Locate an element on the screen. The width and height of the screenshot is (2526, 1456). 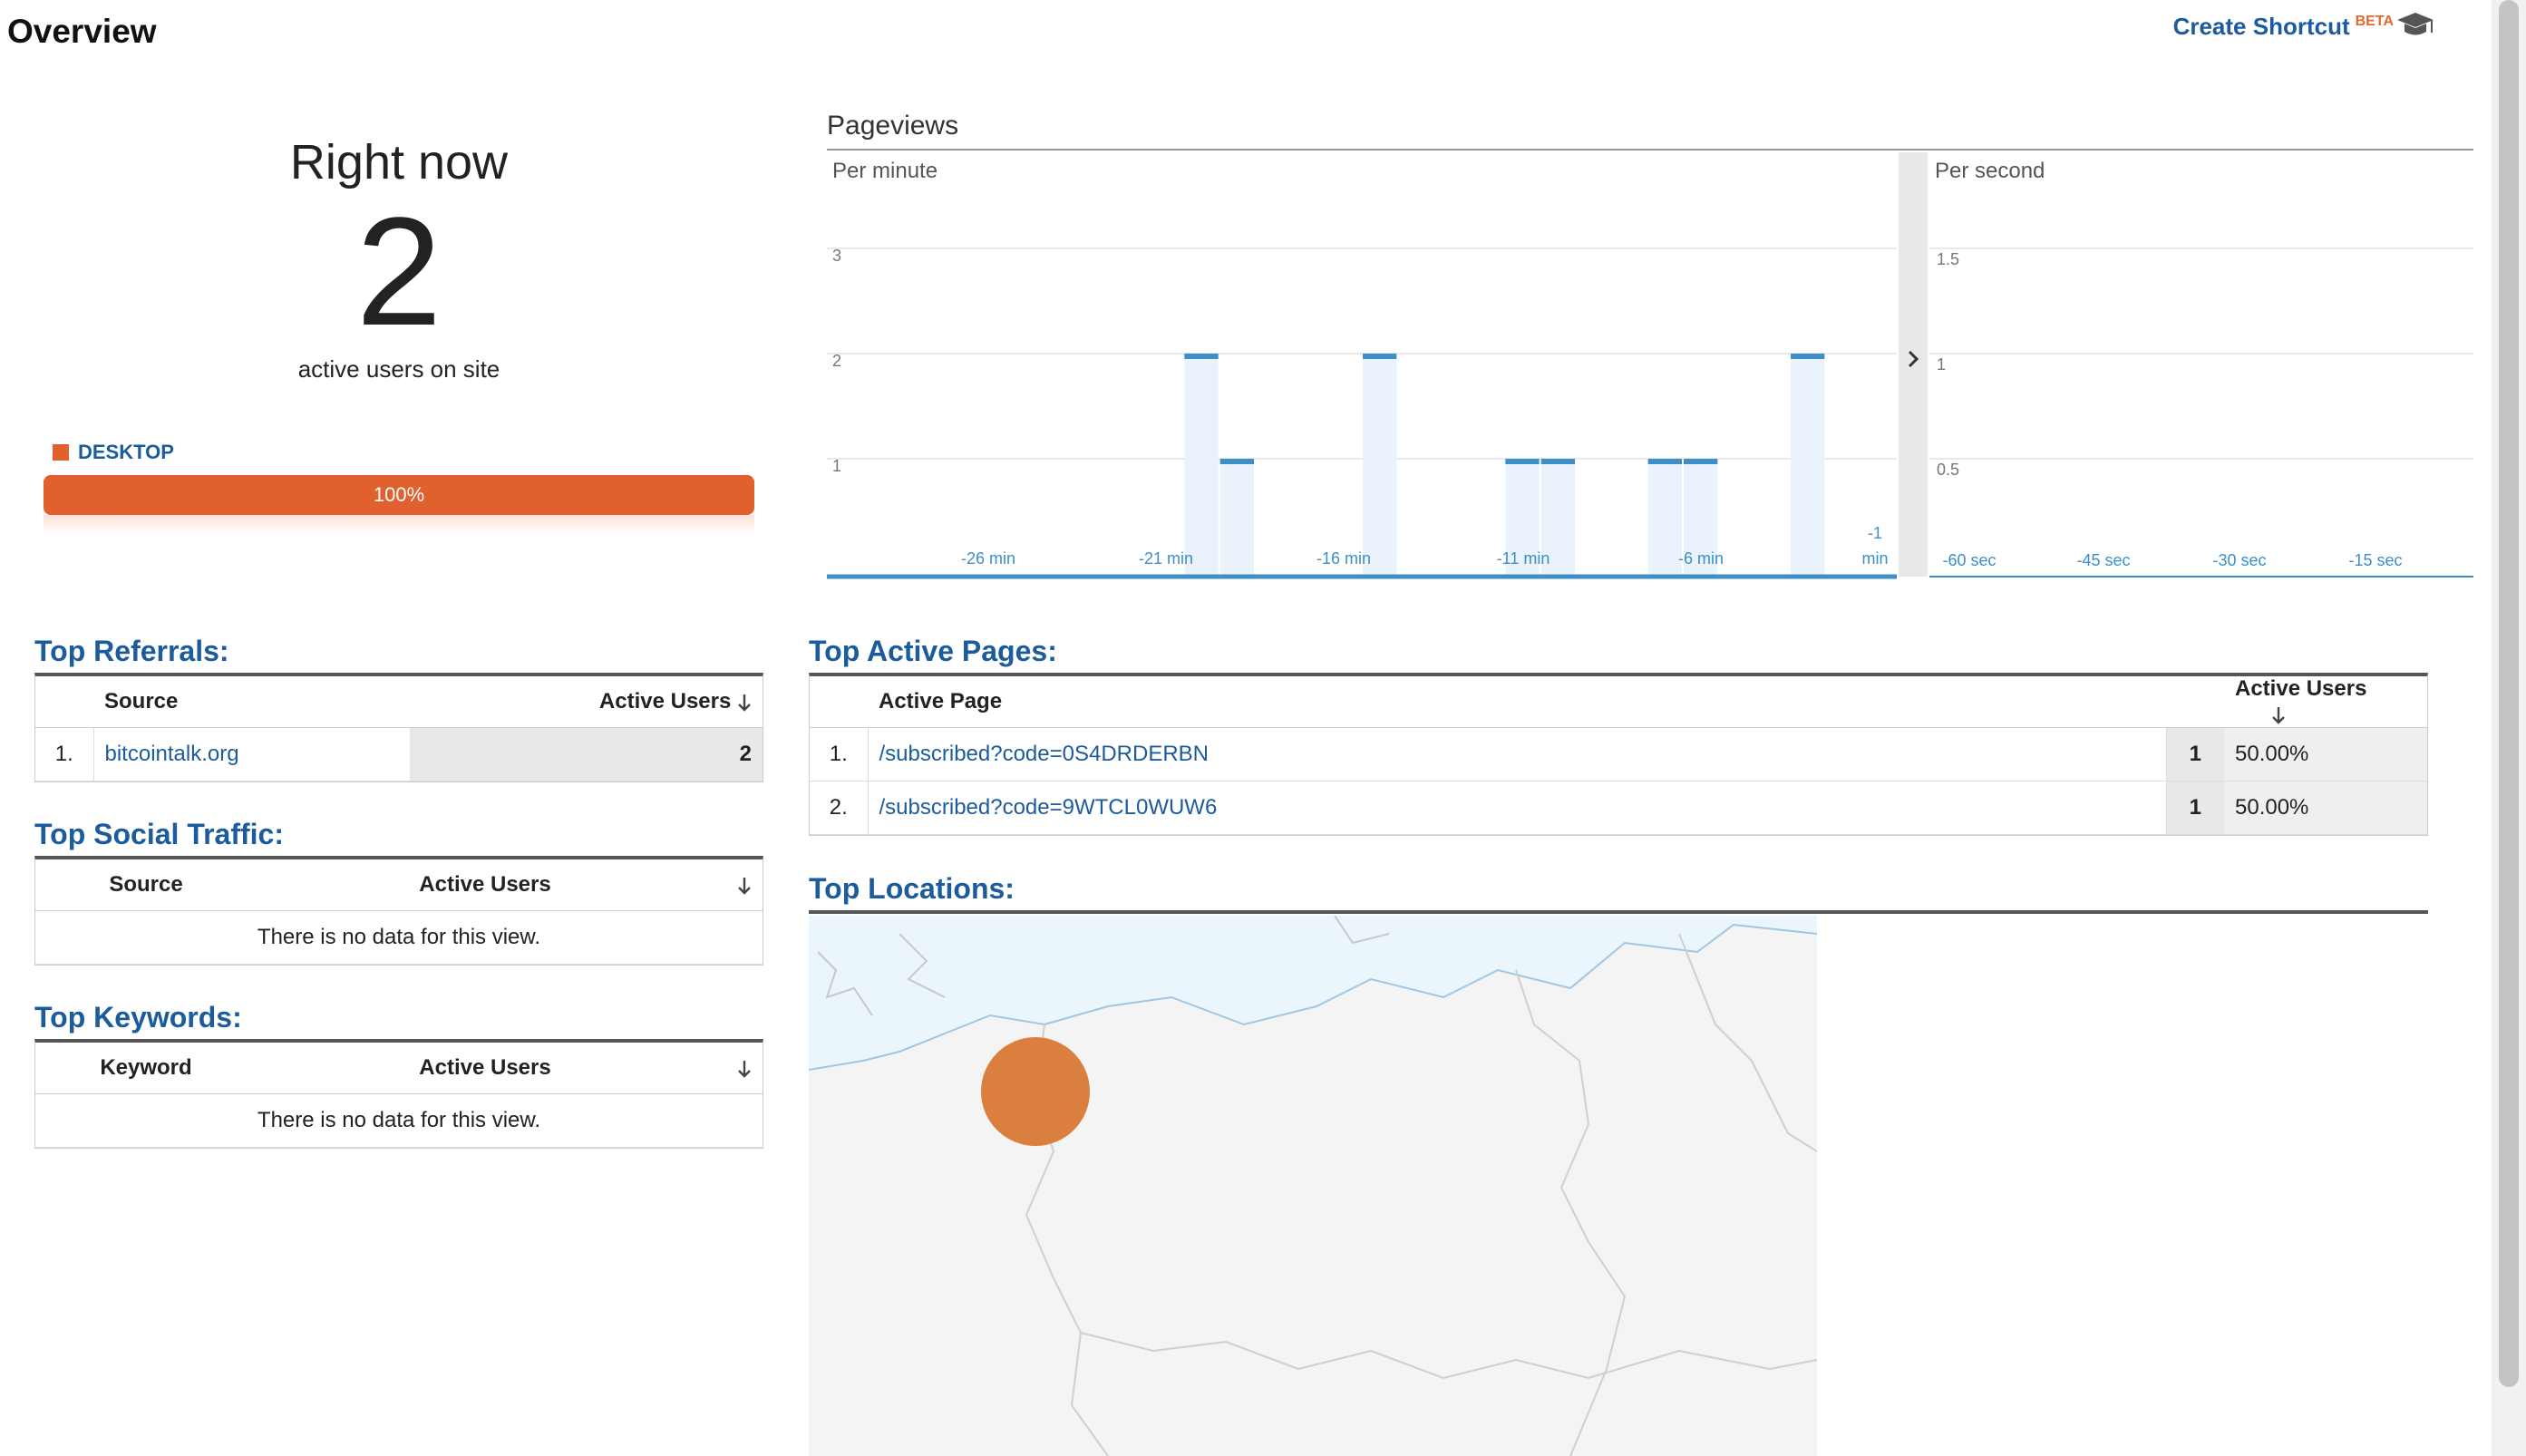
pages-users-header: Active Users is located at coordinates (2325, 702).